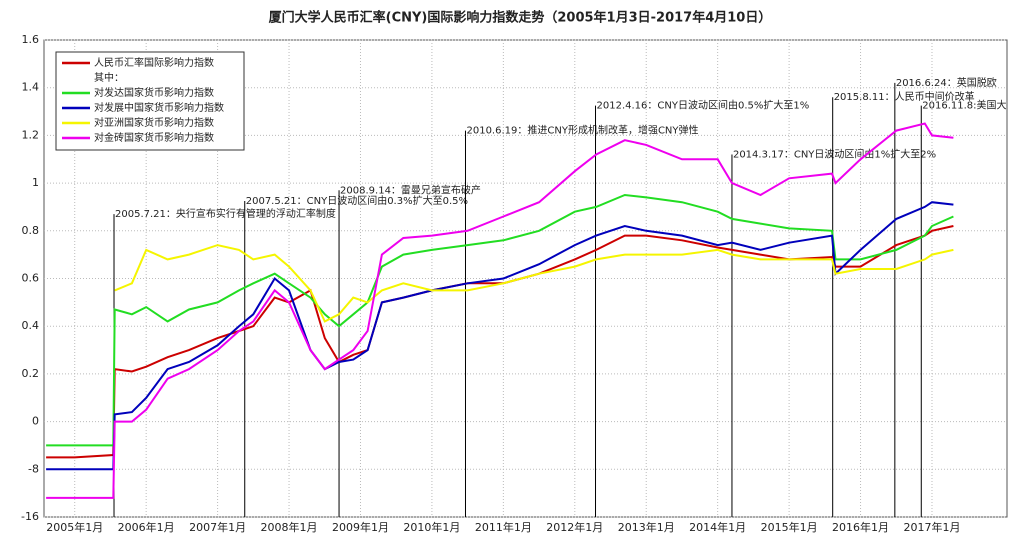  I want to click on y-tick-label: 1.4, so click(31, 87).